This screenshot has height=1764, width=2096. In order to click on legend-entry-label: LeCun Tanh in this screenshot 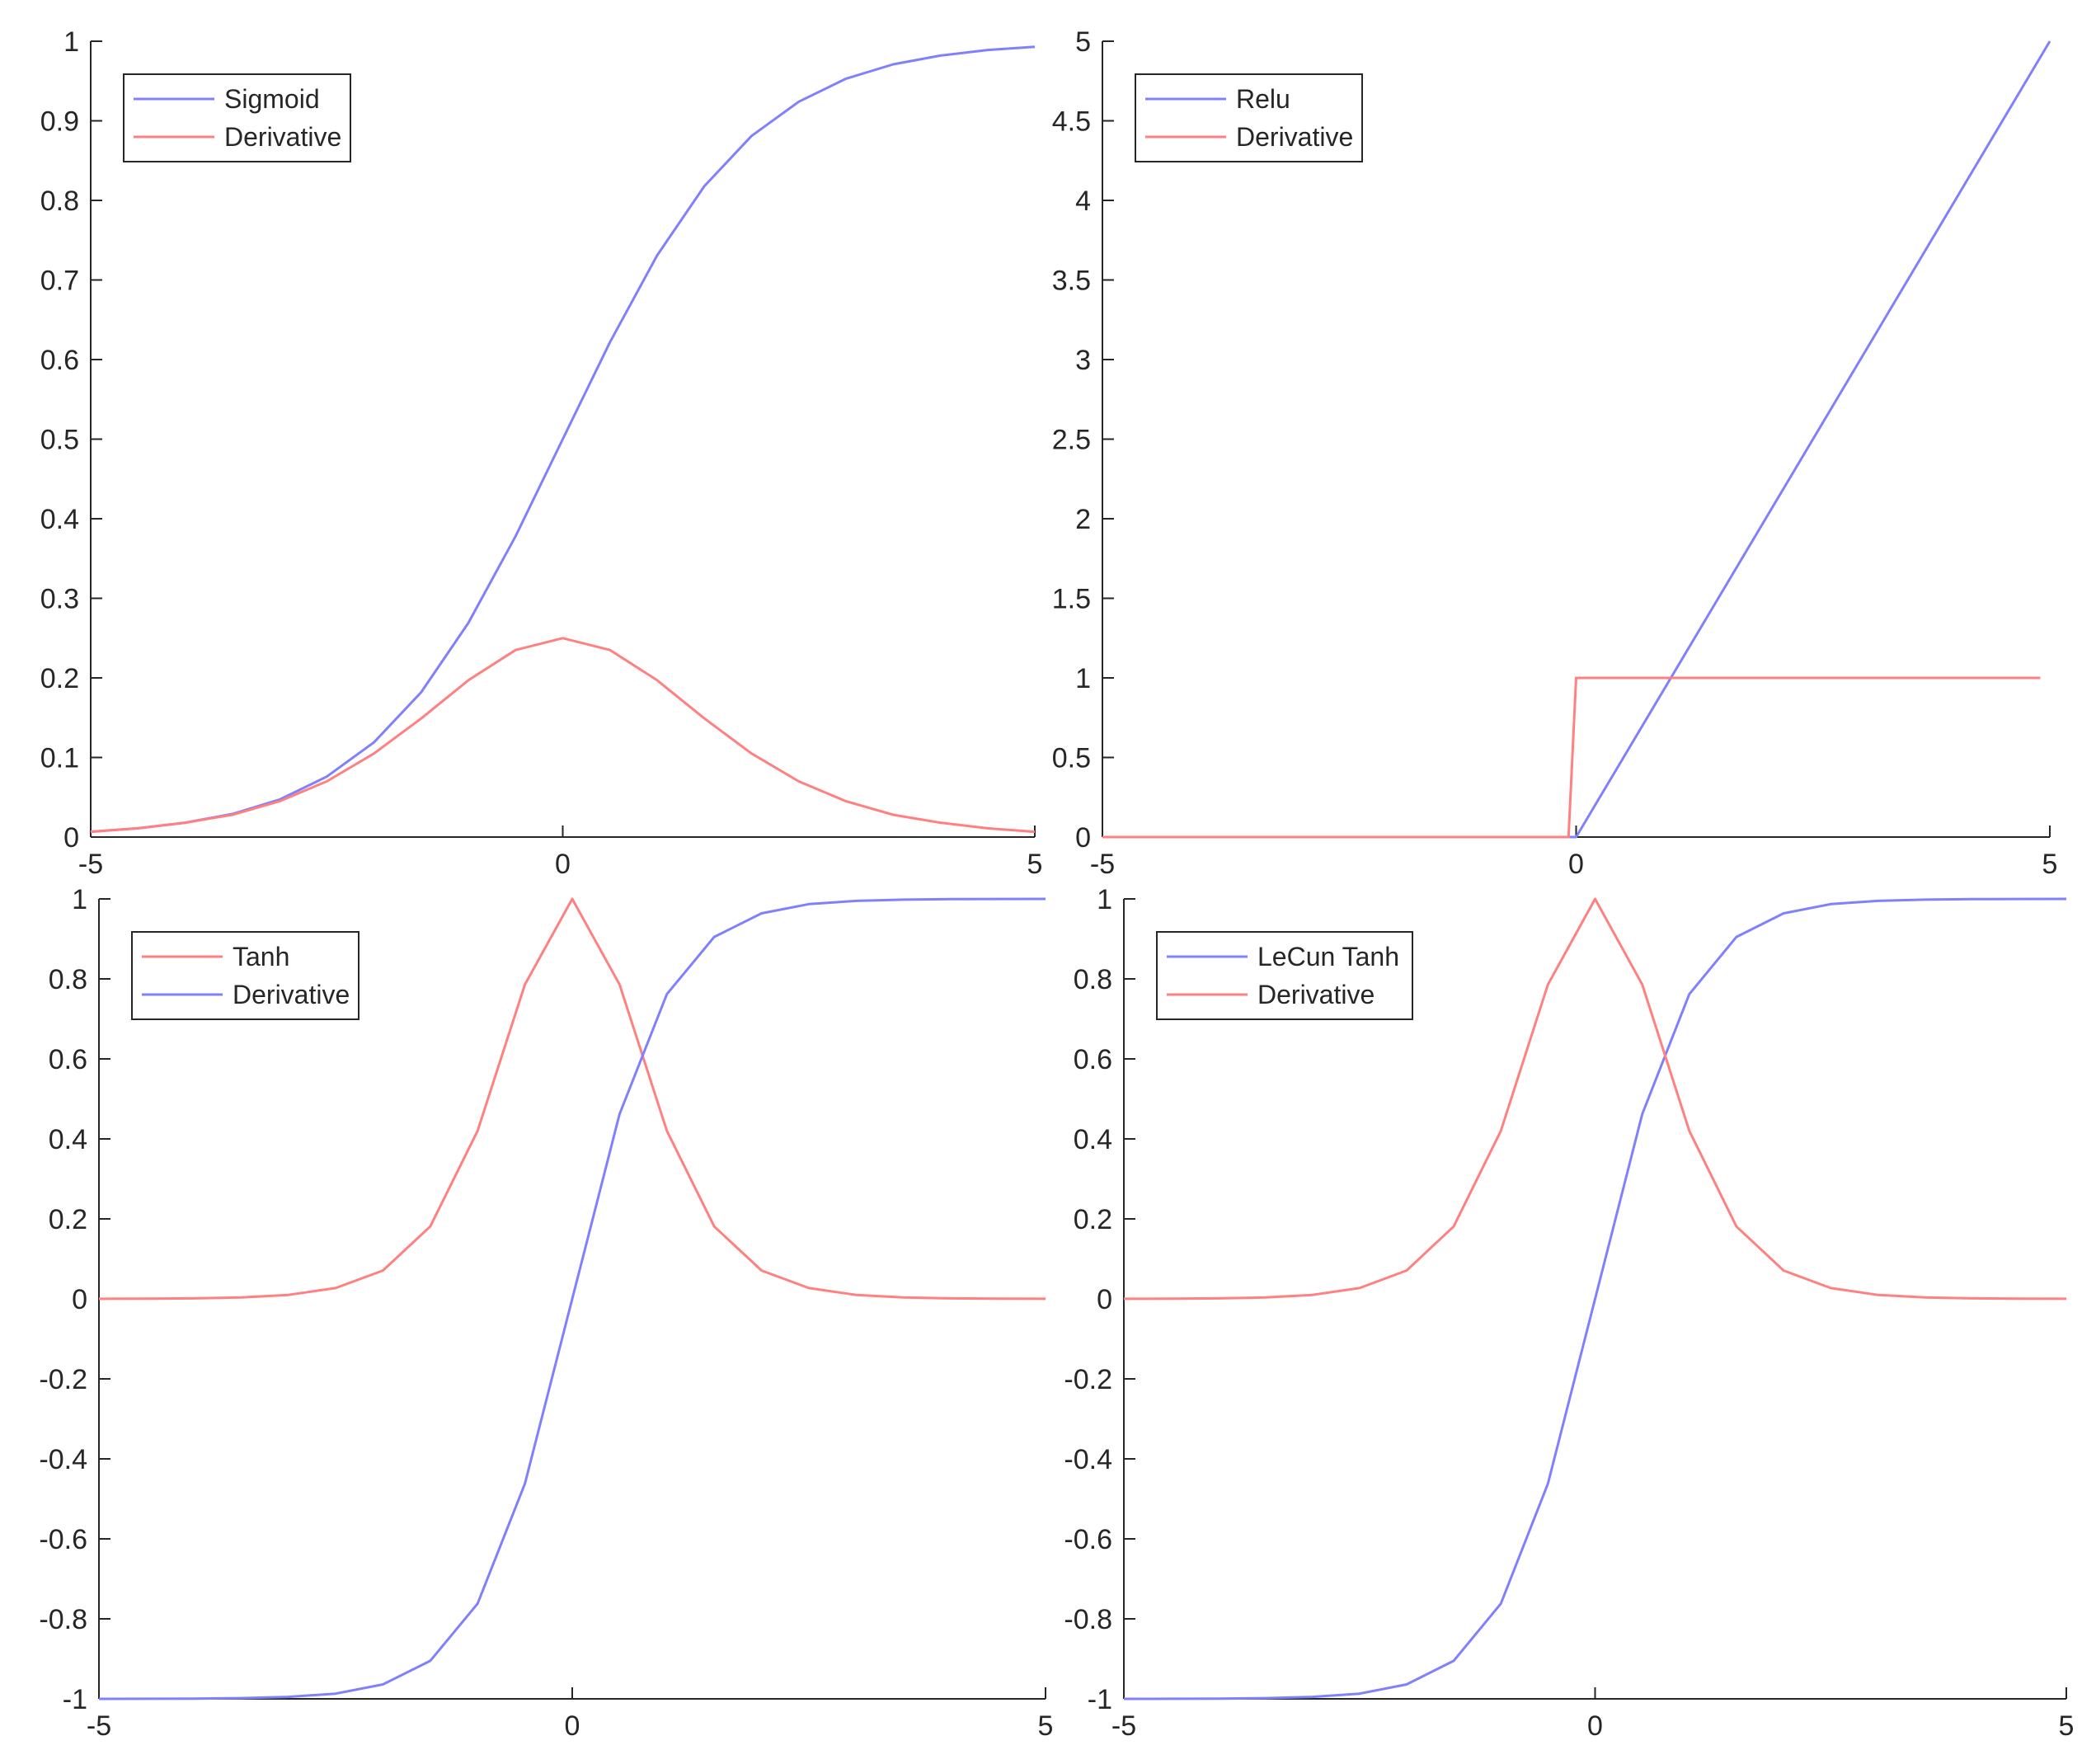, I will do `click(1328, 957)`.